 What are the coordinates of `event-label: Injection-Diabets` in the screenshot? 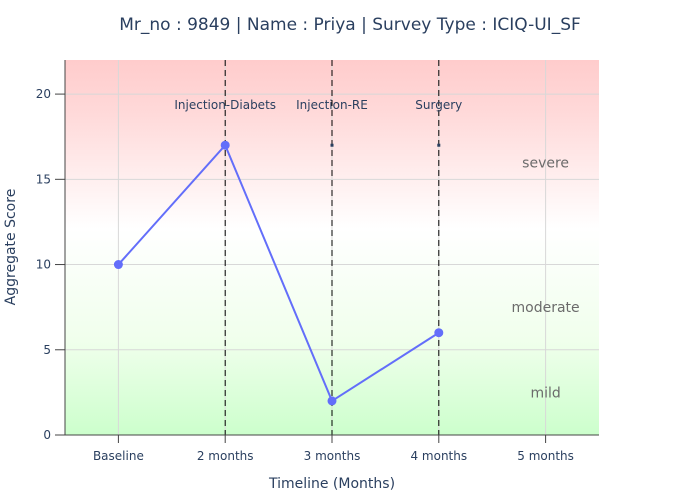 It's located at (225, 105).